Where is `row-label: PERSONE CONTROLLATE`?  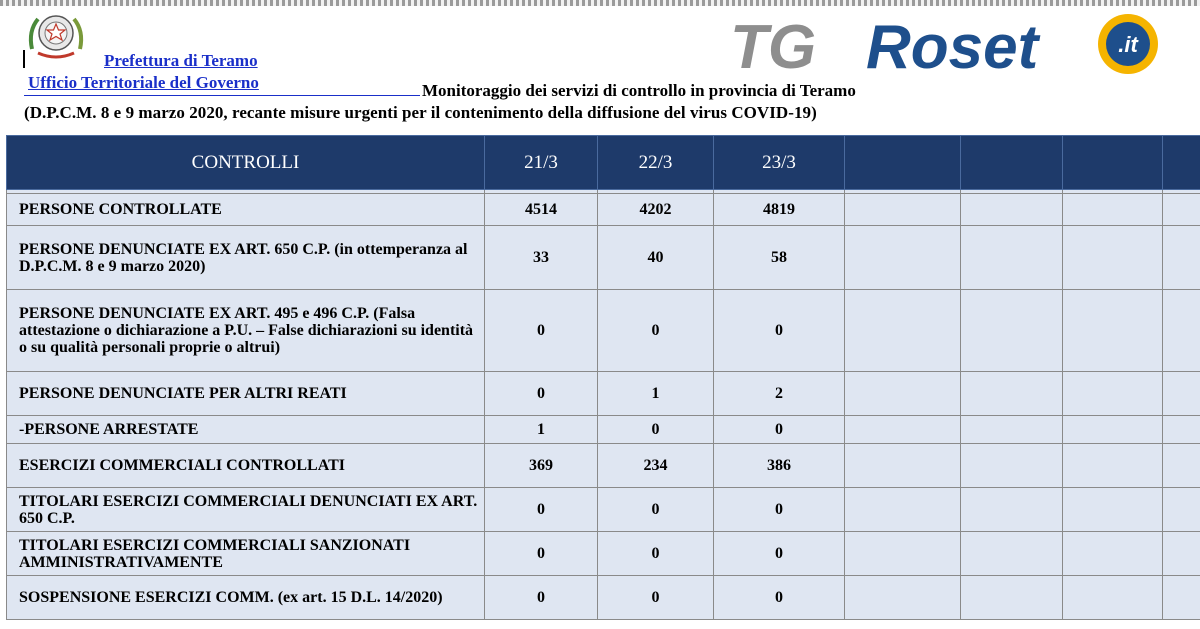
row-label: PERSONE CONTROLLATE is located at coordinates (245, 209).